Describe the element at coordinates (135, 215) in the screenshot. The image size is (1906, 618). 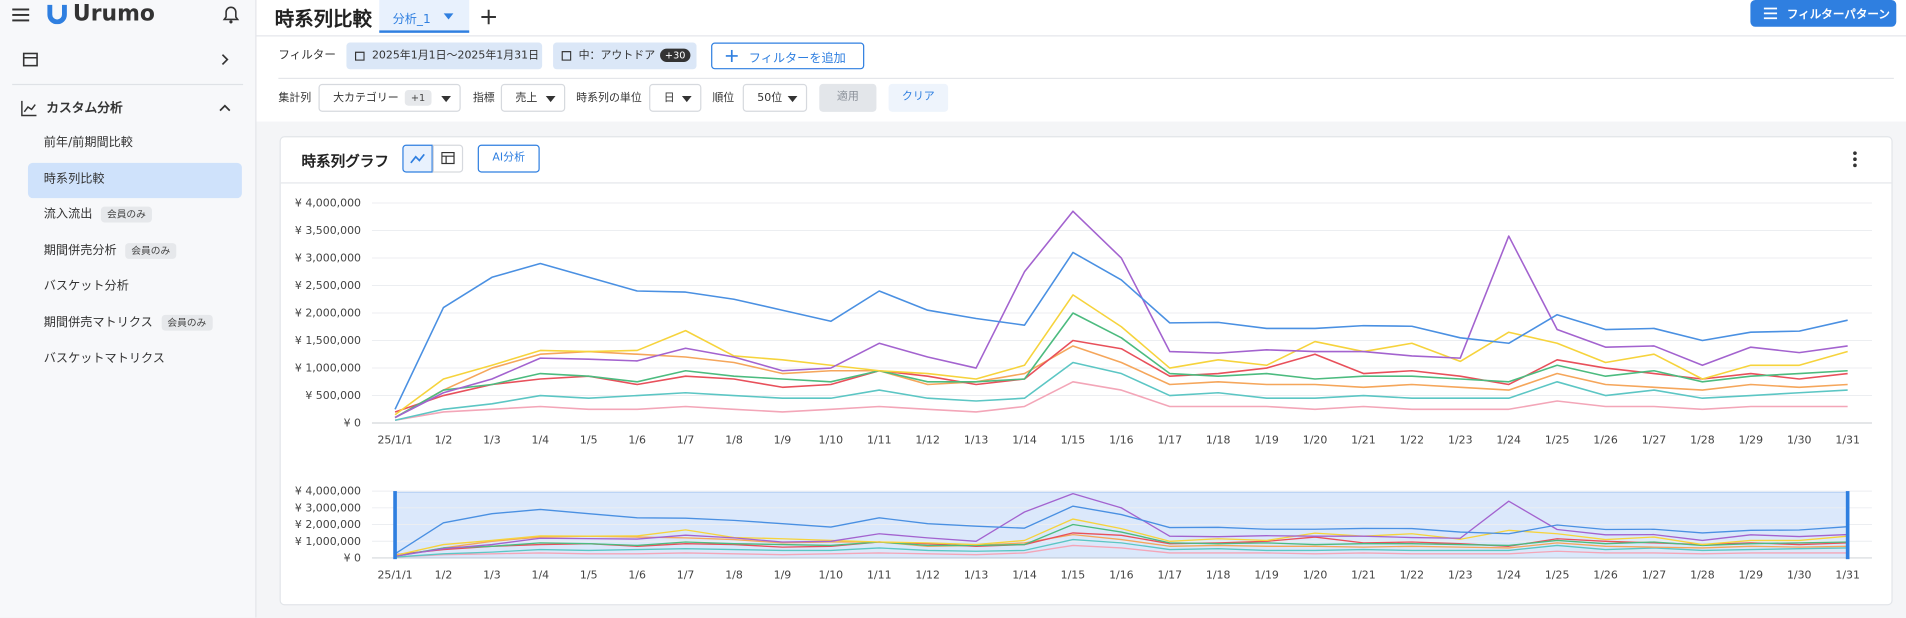
I see `nav-item: 流入流出 会員のみ` at that location.